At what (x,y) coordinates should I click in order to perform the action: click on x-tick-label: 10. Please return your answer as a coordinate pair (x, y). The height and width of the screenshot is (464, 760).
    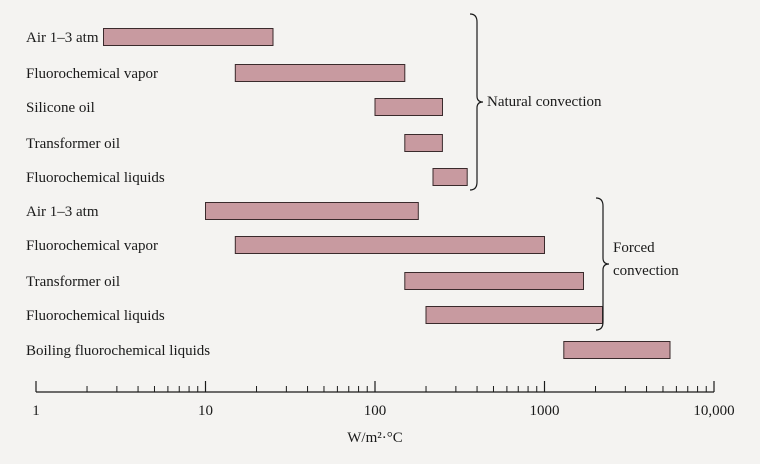
    Looking at the image, I should click on (205, 411).